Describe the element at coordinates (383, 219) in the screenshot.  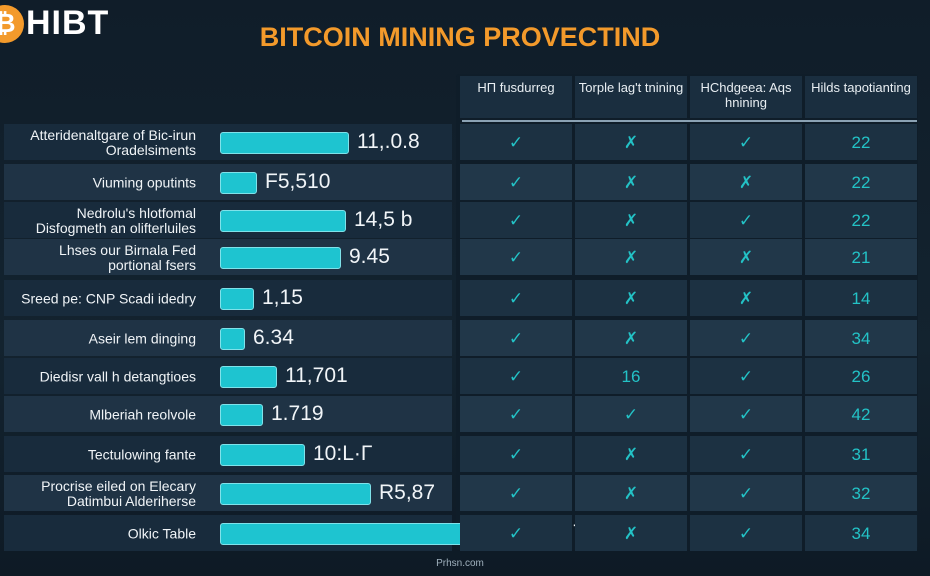
I see `row-value: 14,5 b` at that location.